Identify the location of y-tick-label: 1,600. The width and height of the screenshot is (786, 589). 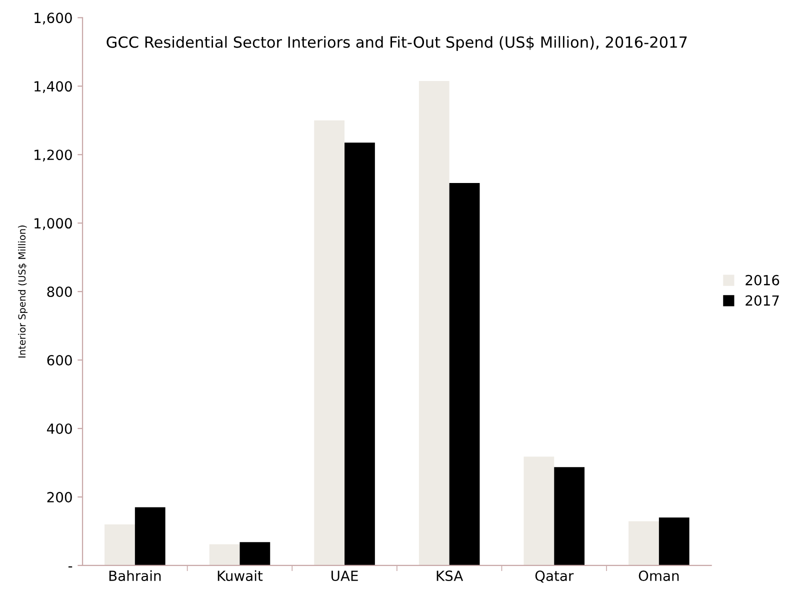
(53, 18).